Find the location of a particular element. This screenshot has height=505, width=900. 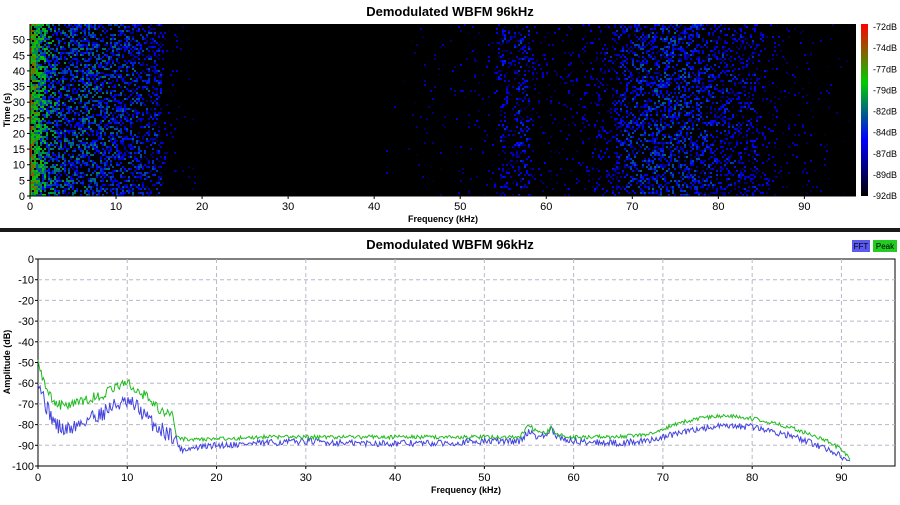

spectrum-y-tick: -30 is located at coordinates (26, 322).